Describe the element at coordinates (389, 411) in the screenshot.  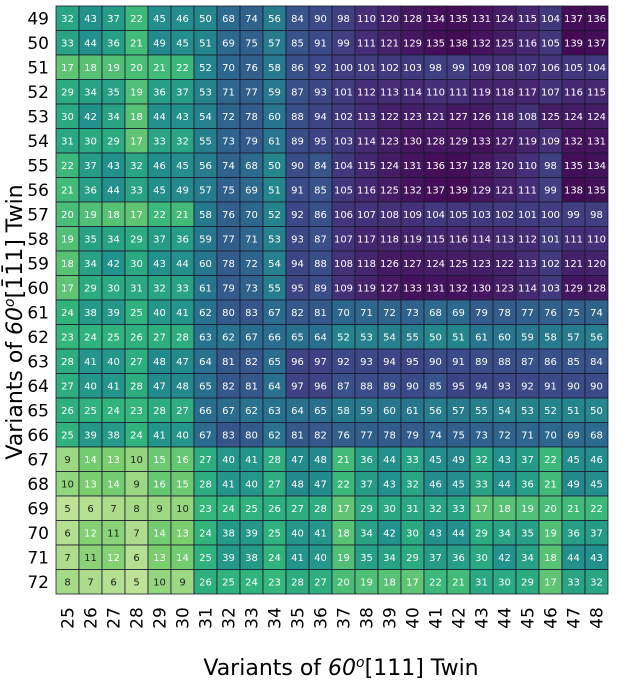
I see `cell-value-label: 60` at that location.